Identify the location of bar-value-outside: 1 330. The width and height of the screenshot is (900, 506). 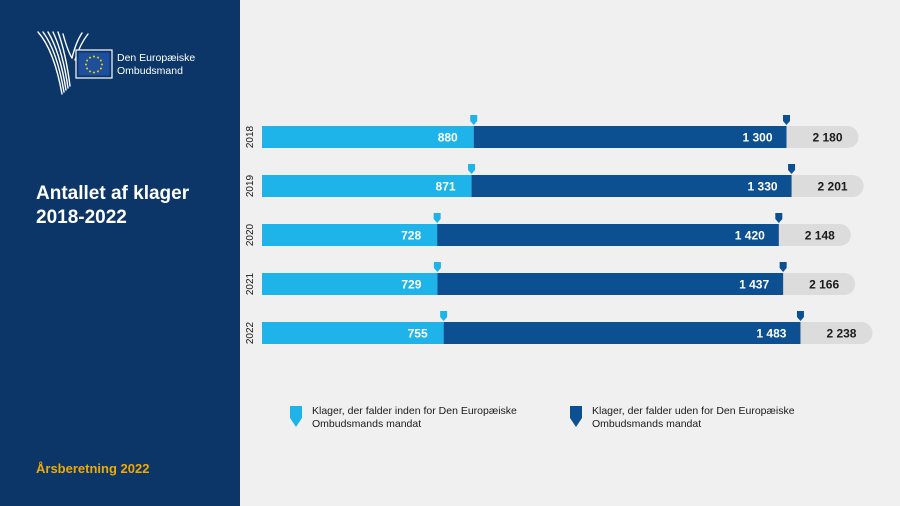
(763, 187).